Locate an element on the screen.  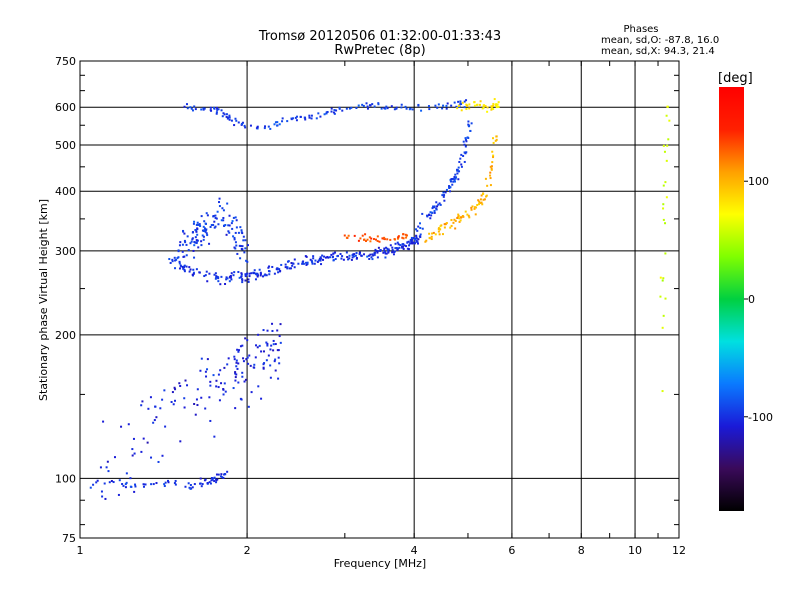
chart-subtitle: RwPretec (8p) is located at coordinates (379, 50).